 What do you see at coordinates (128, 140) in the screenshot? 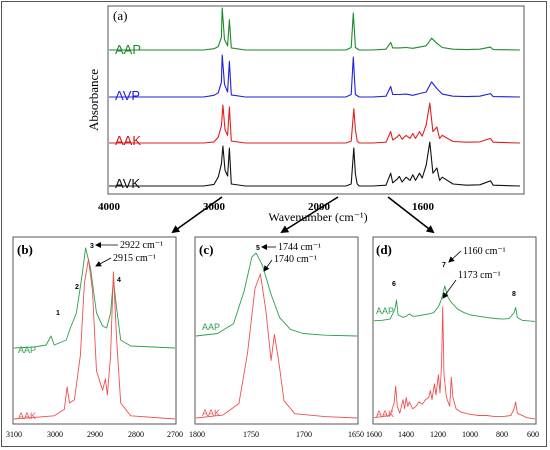
I see `legend-aak: AAK` at bounding box center [128, 140].